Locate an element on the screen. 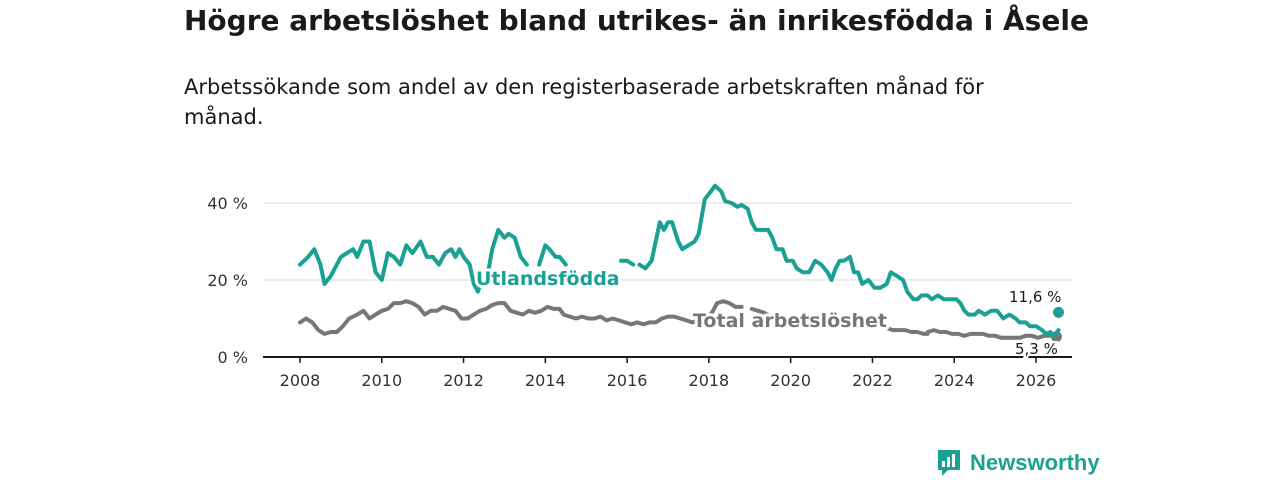  x-tick-label: 2020 is located at coordinates (790, 380).